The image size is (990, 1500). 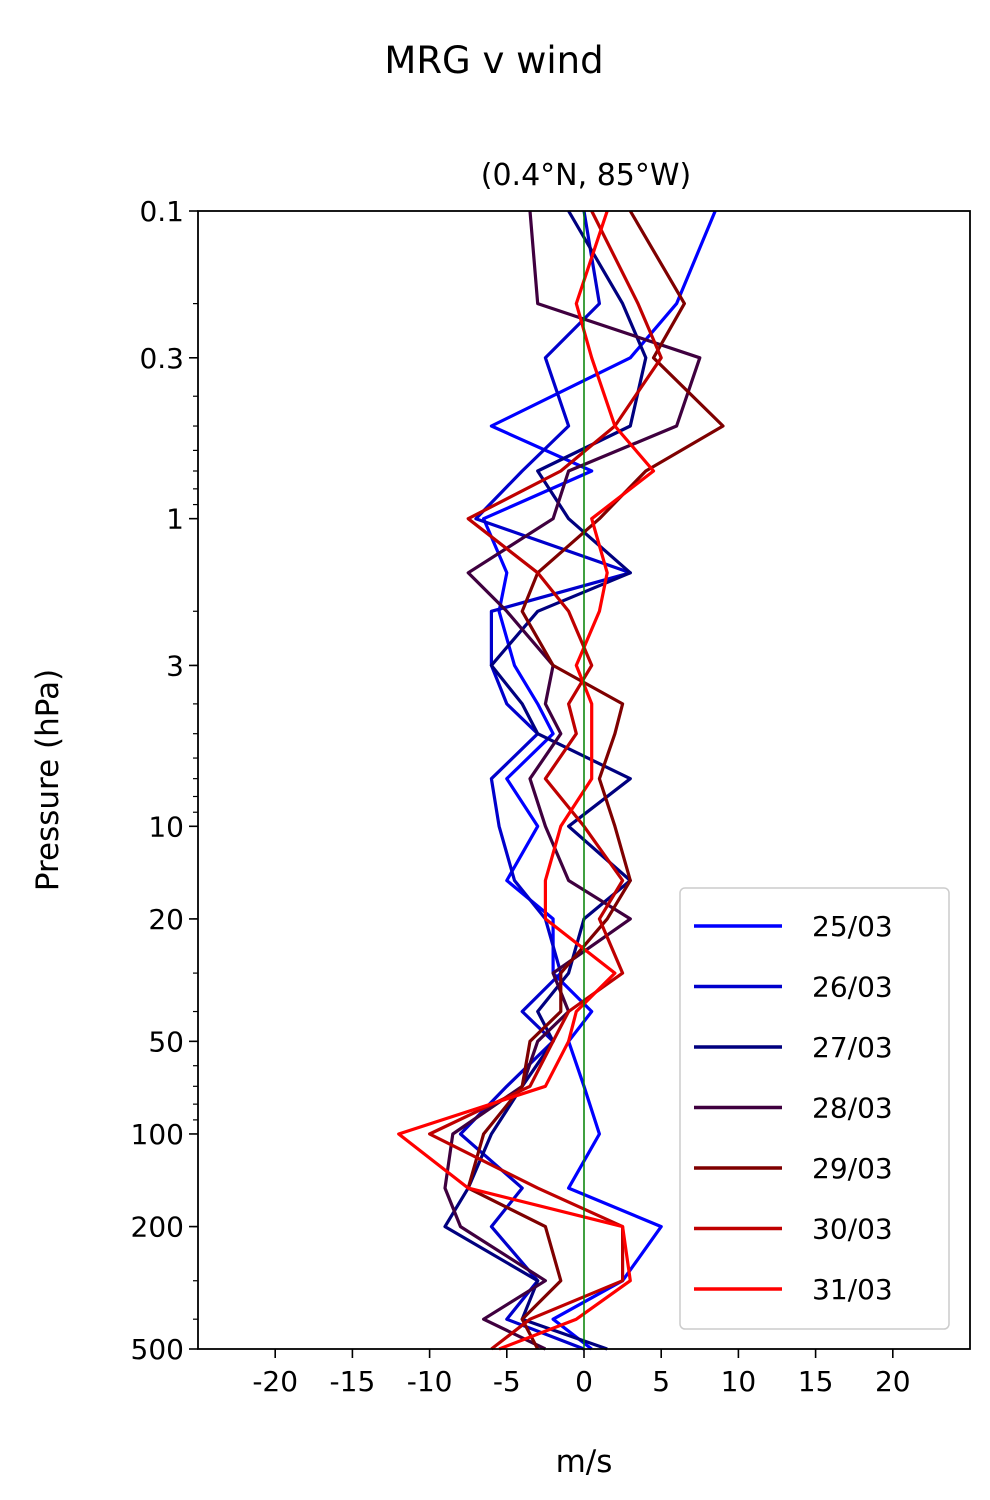 I want to click on legend-label: 28/03, so click(x=852, y=1108).